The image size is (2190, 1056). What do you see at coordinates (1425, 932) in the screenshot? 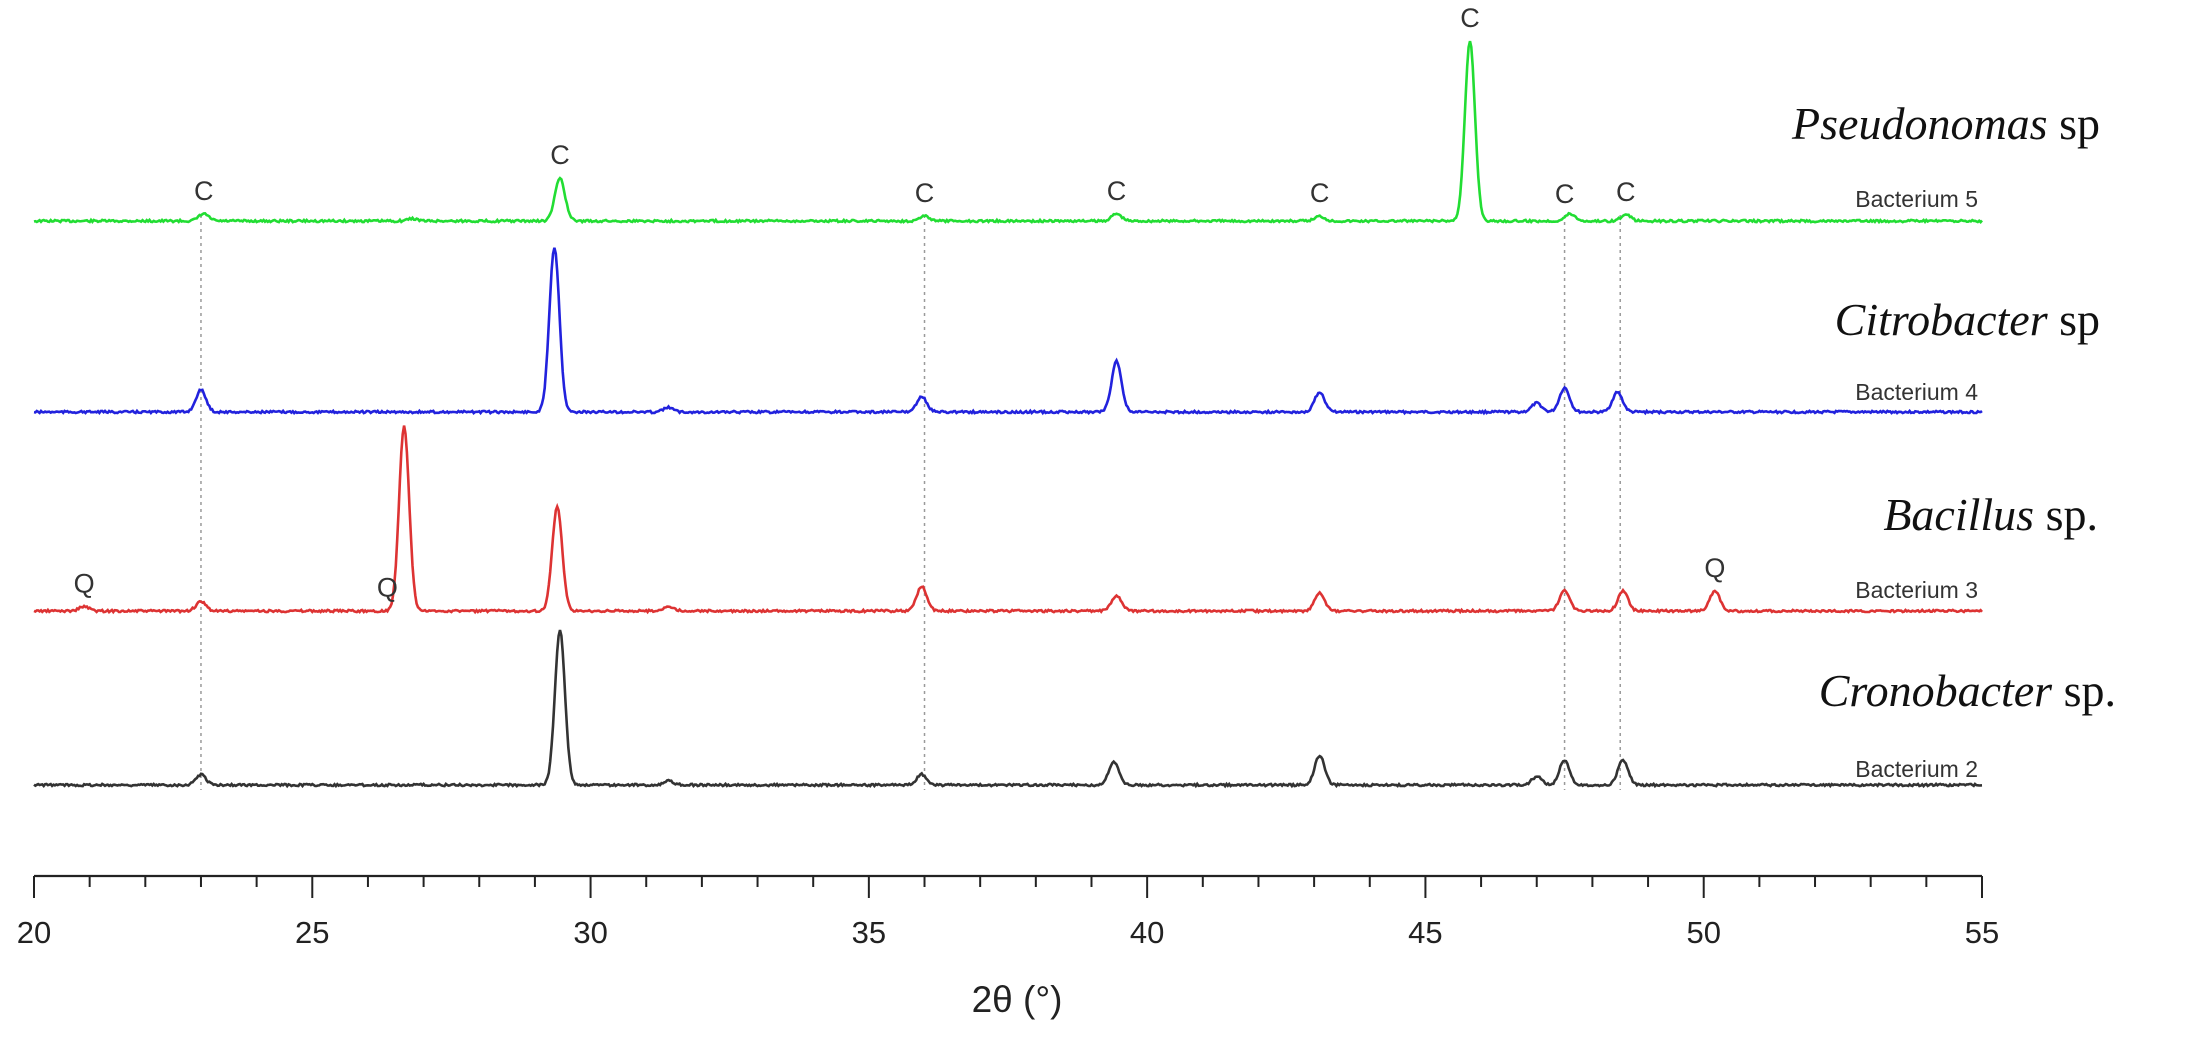
I see `x-tick-label: 45` at bounding box center [1425, 932].